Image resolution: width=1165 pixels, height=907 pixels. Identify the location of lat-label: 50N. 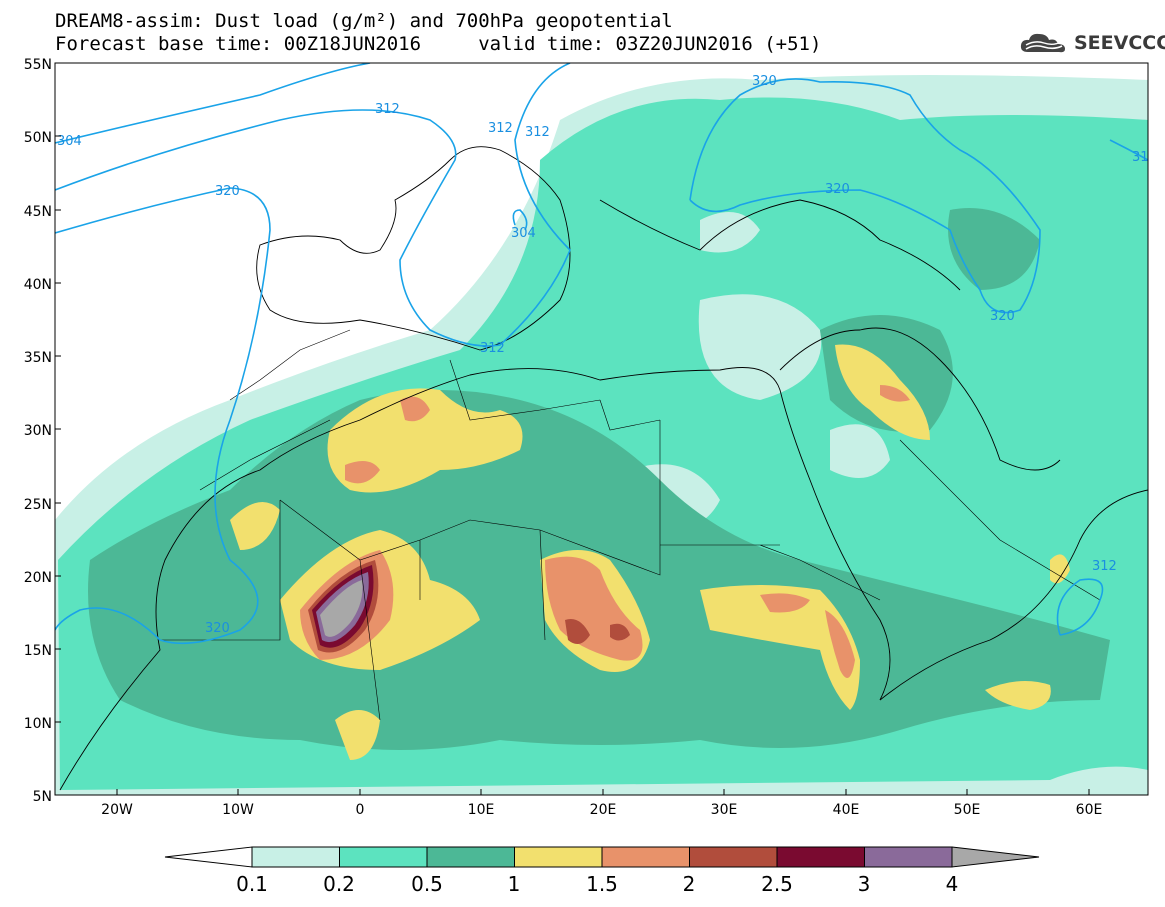
(38, 138).